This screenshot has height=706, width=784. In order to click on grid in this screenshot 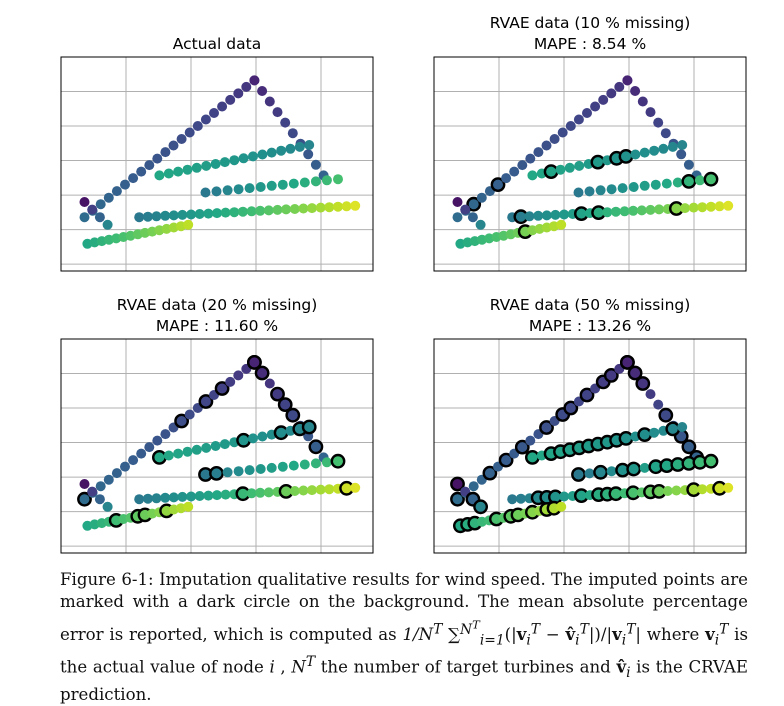, I will do `click(217, 164)`.